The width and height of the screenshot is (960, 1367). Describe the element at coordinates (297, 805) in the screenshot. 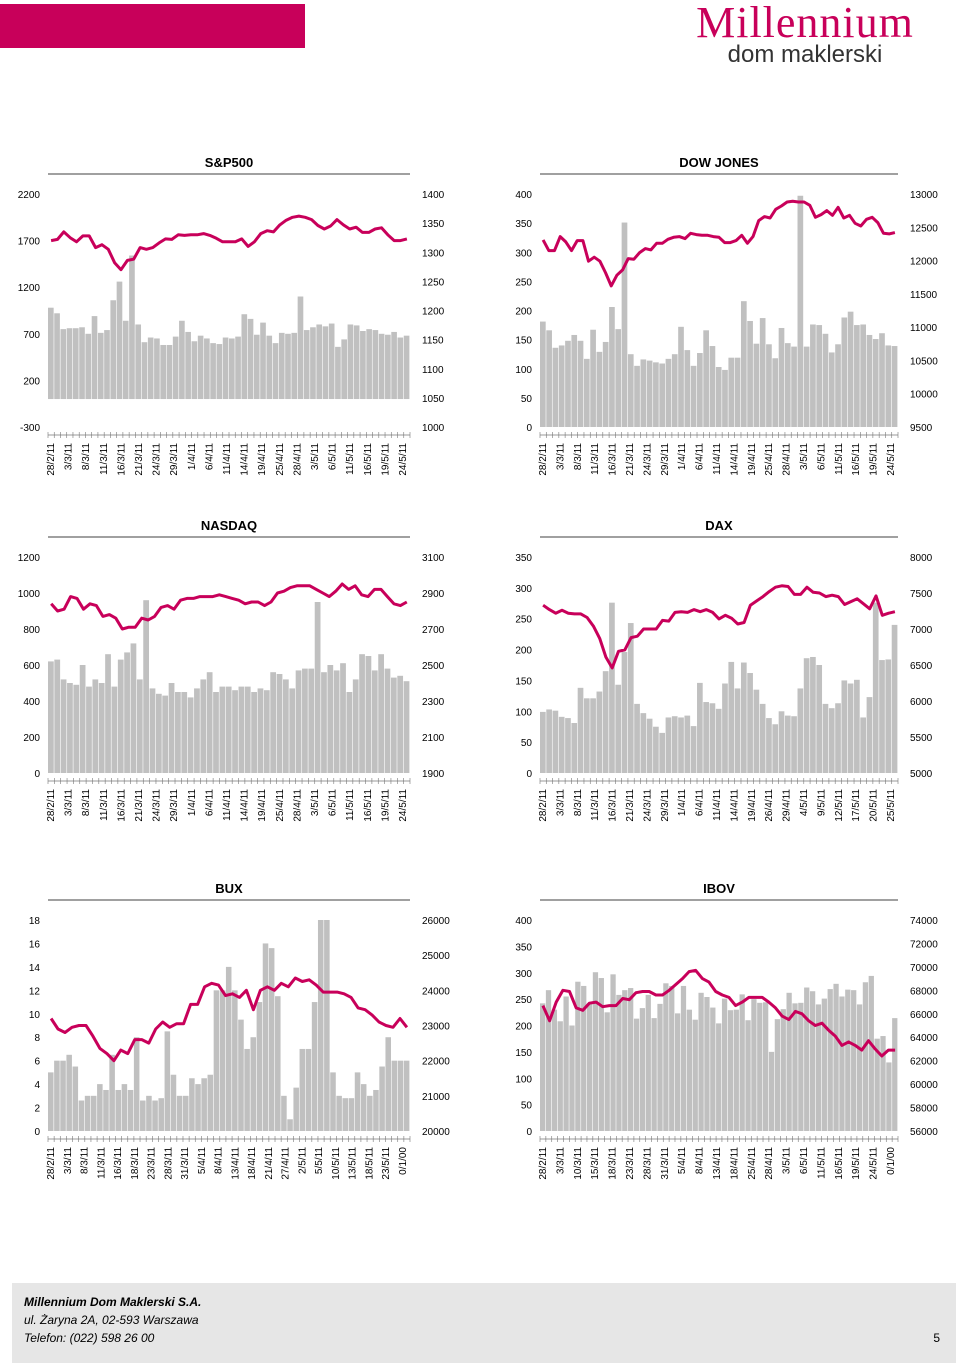

I see `x-tick-label: 28/4/11` at that location.